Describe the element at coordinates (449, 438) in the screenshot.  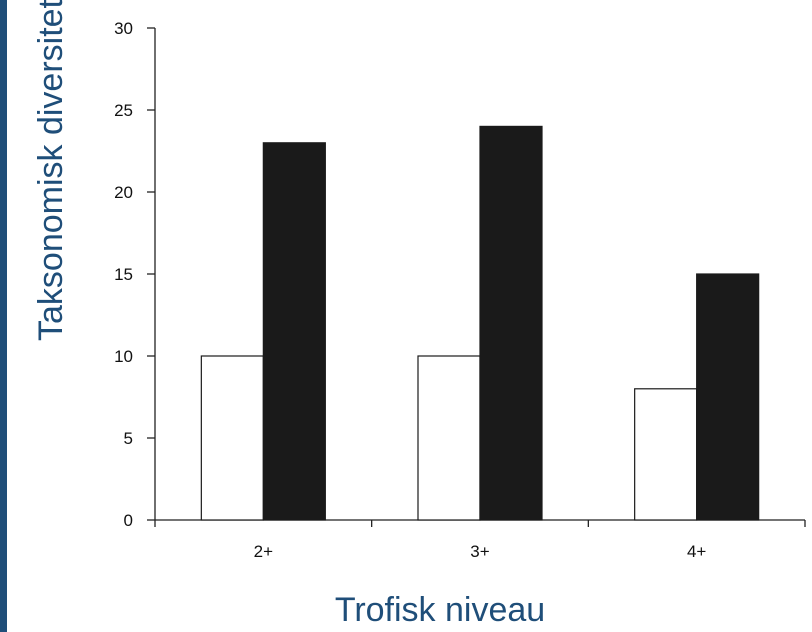
I see `bar-white-3plus` at that location.